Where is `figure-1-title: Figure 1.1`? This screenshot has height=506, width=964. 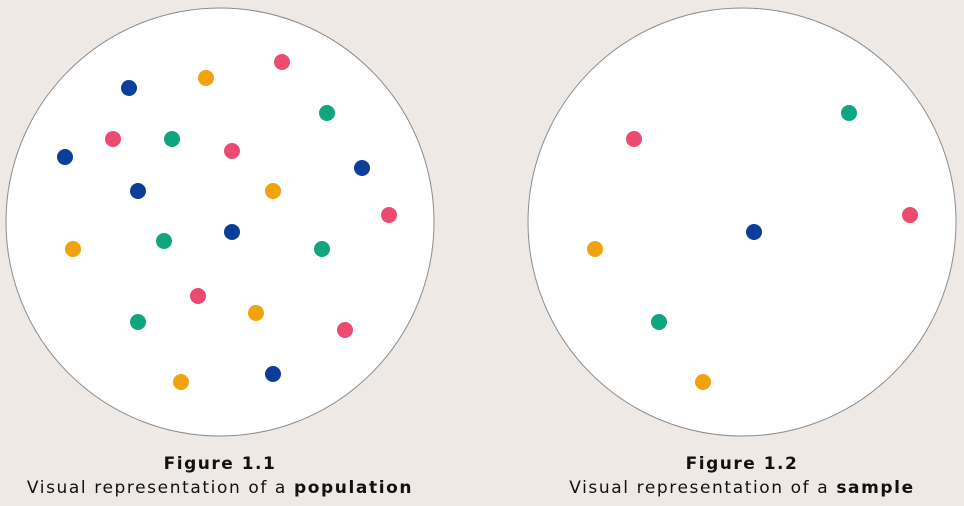
figure-1-title: Figure 1.1 is located at coordinates (220, 464).